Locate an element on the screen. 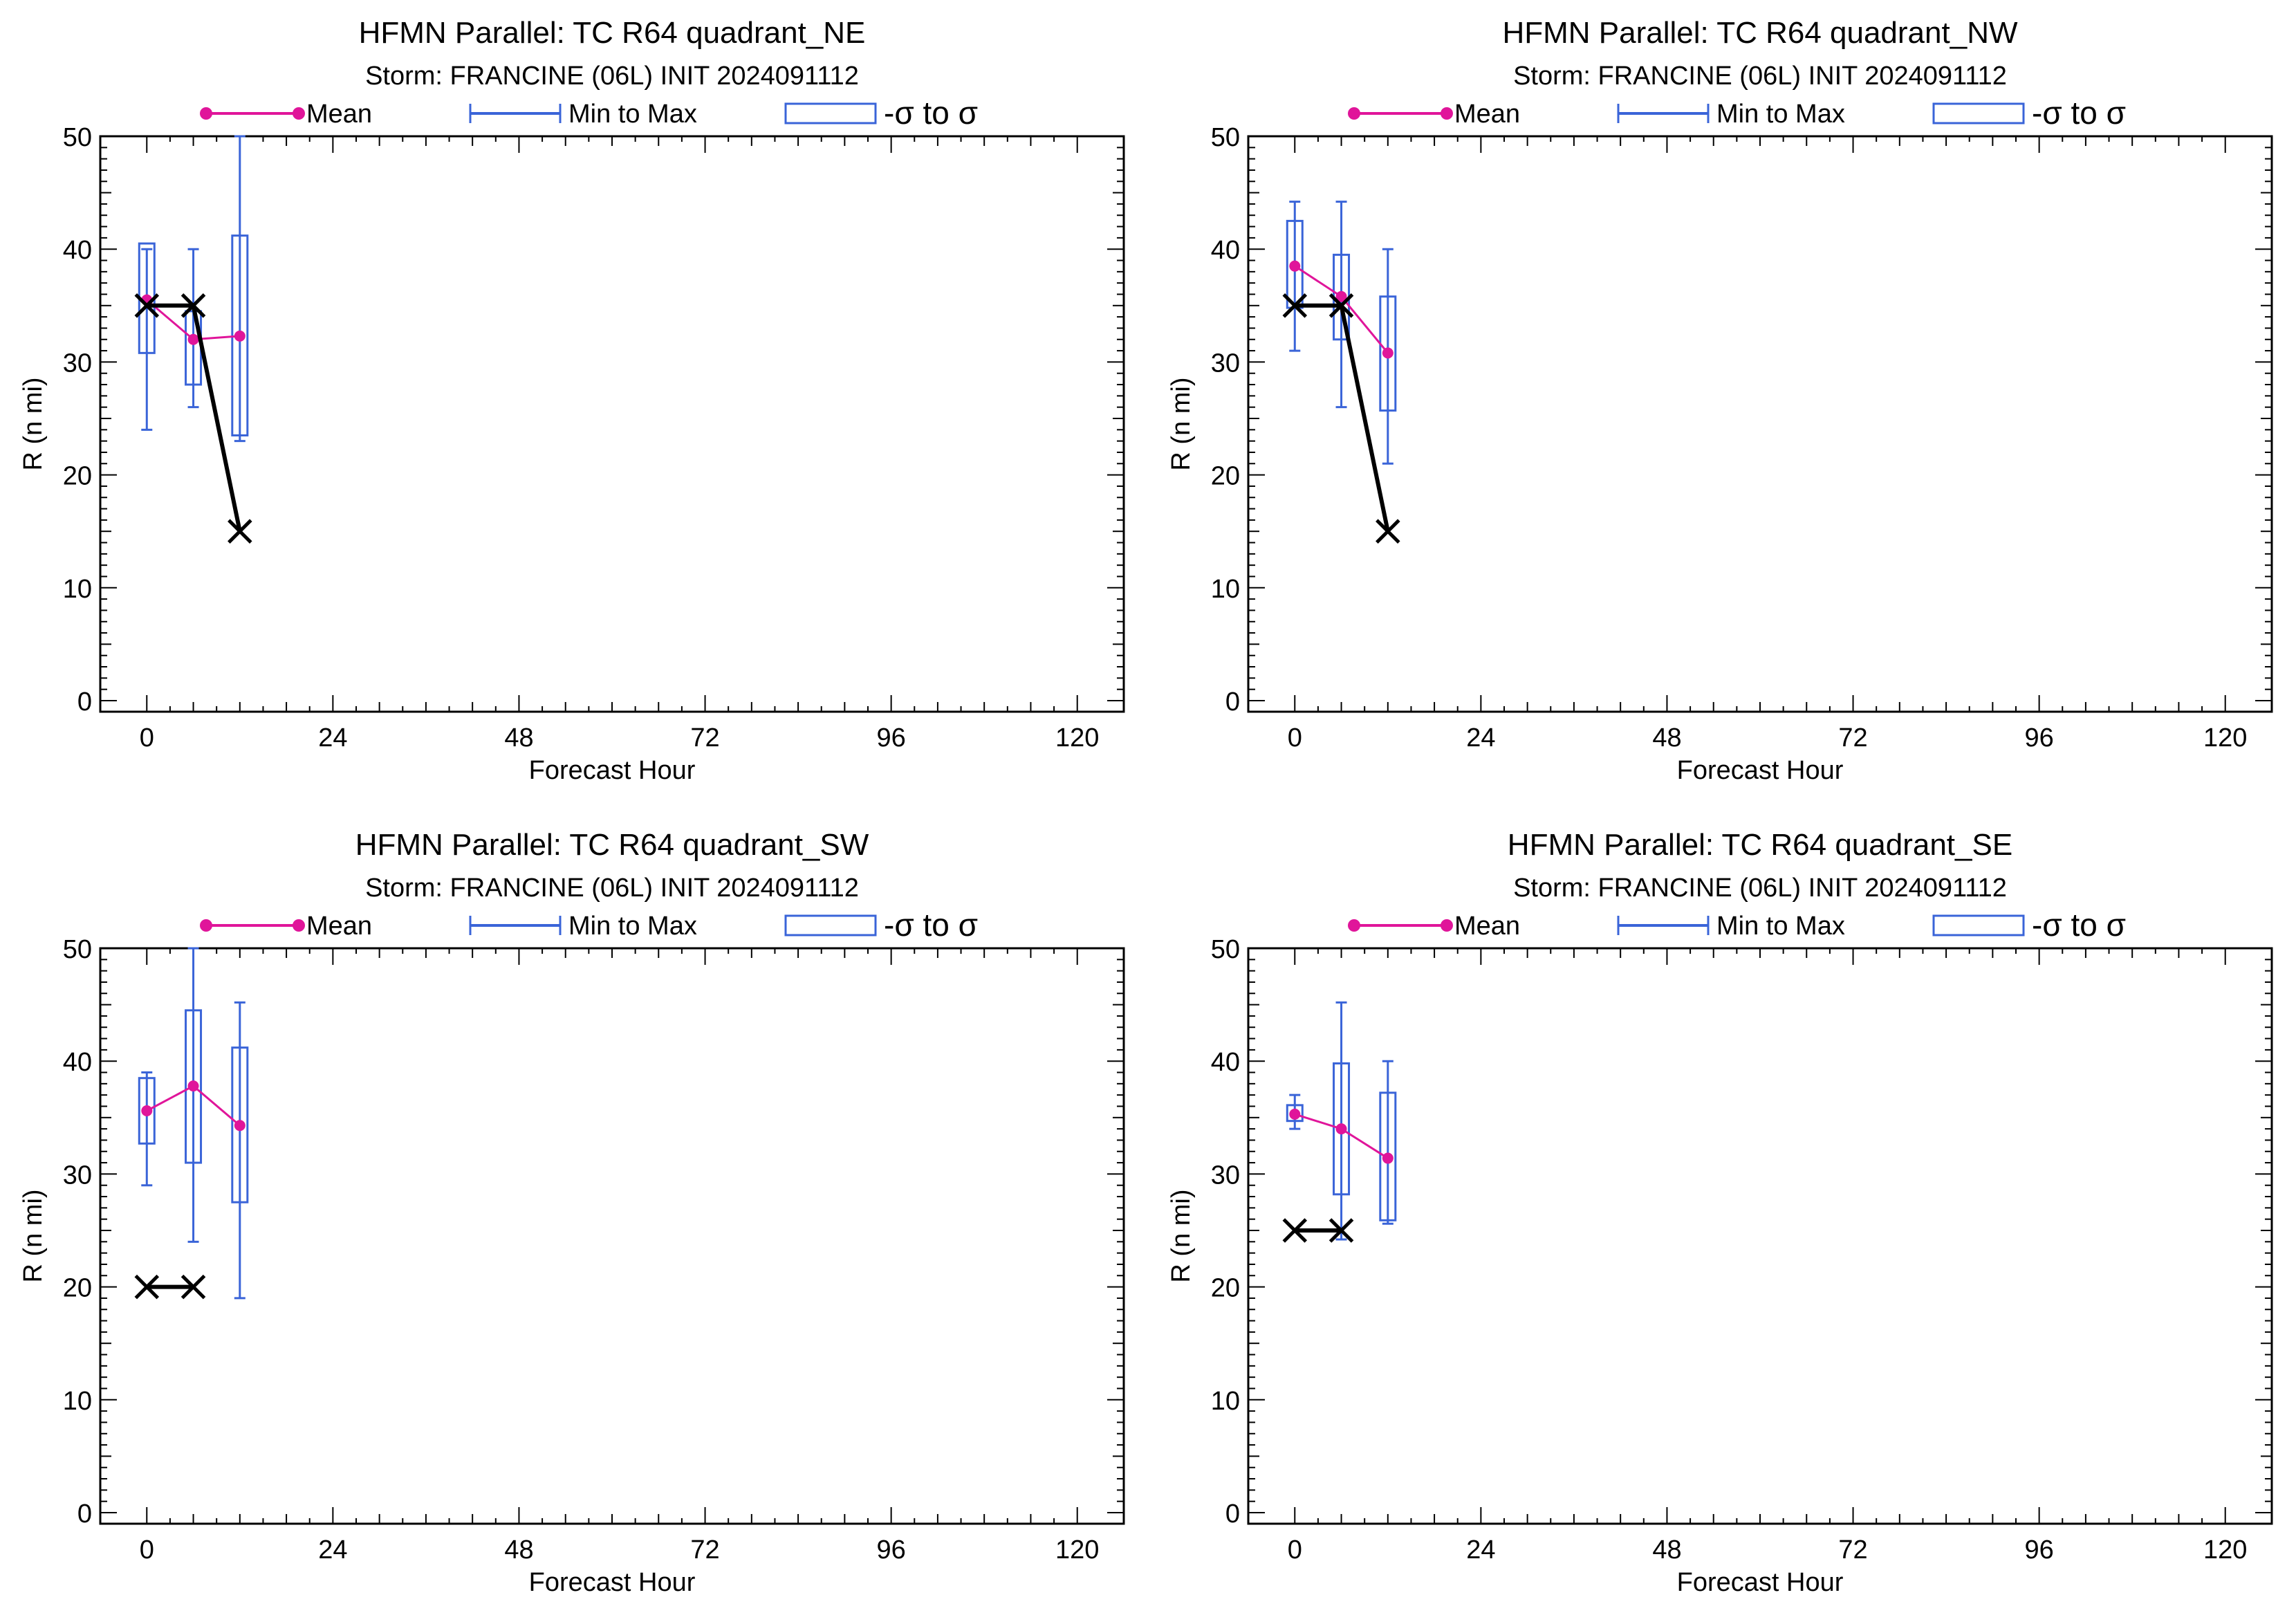 The width and height of the screenshot is (2296, 1624). chart-title: HFMN Parallel: TC R64 quadrant_SE is located at coordinates (1760, 845).